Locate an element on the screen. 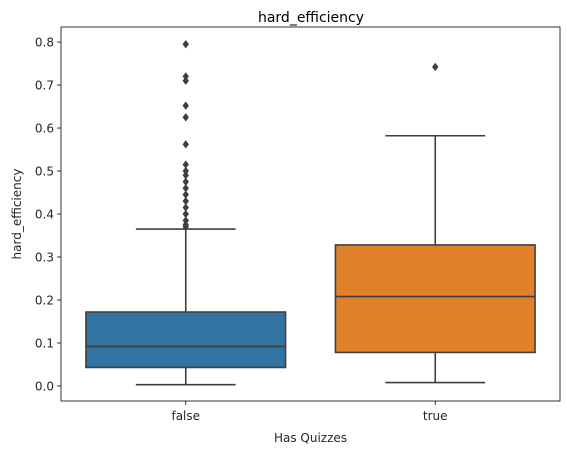  y-tick-label: 0.4 is located at coordinates (44, 214).